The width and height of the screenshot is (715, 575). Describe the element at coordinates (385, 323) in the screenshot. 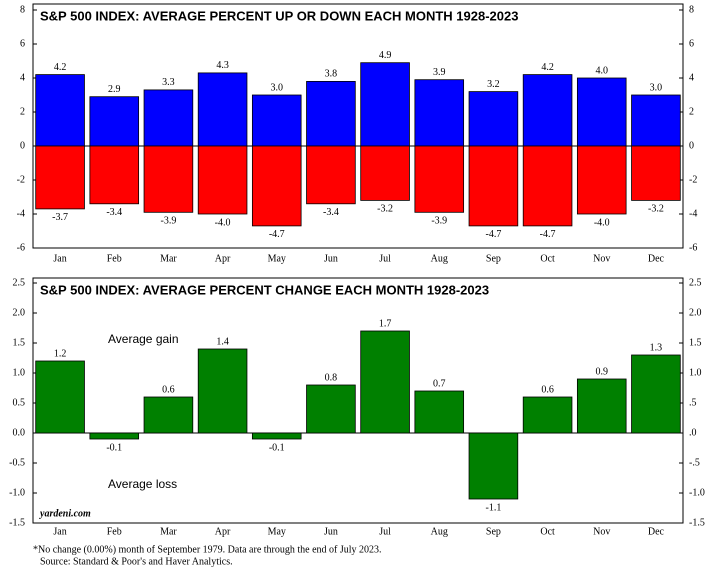

I see `value-label: 1.7` at that location.